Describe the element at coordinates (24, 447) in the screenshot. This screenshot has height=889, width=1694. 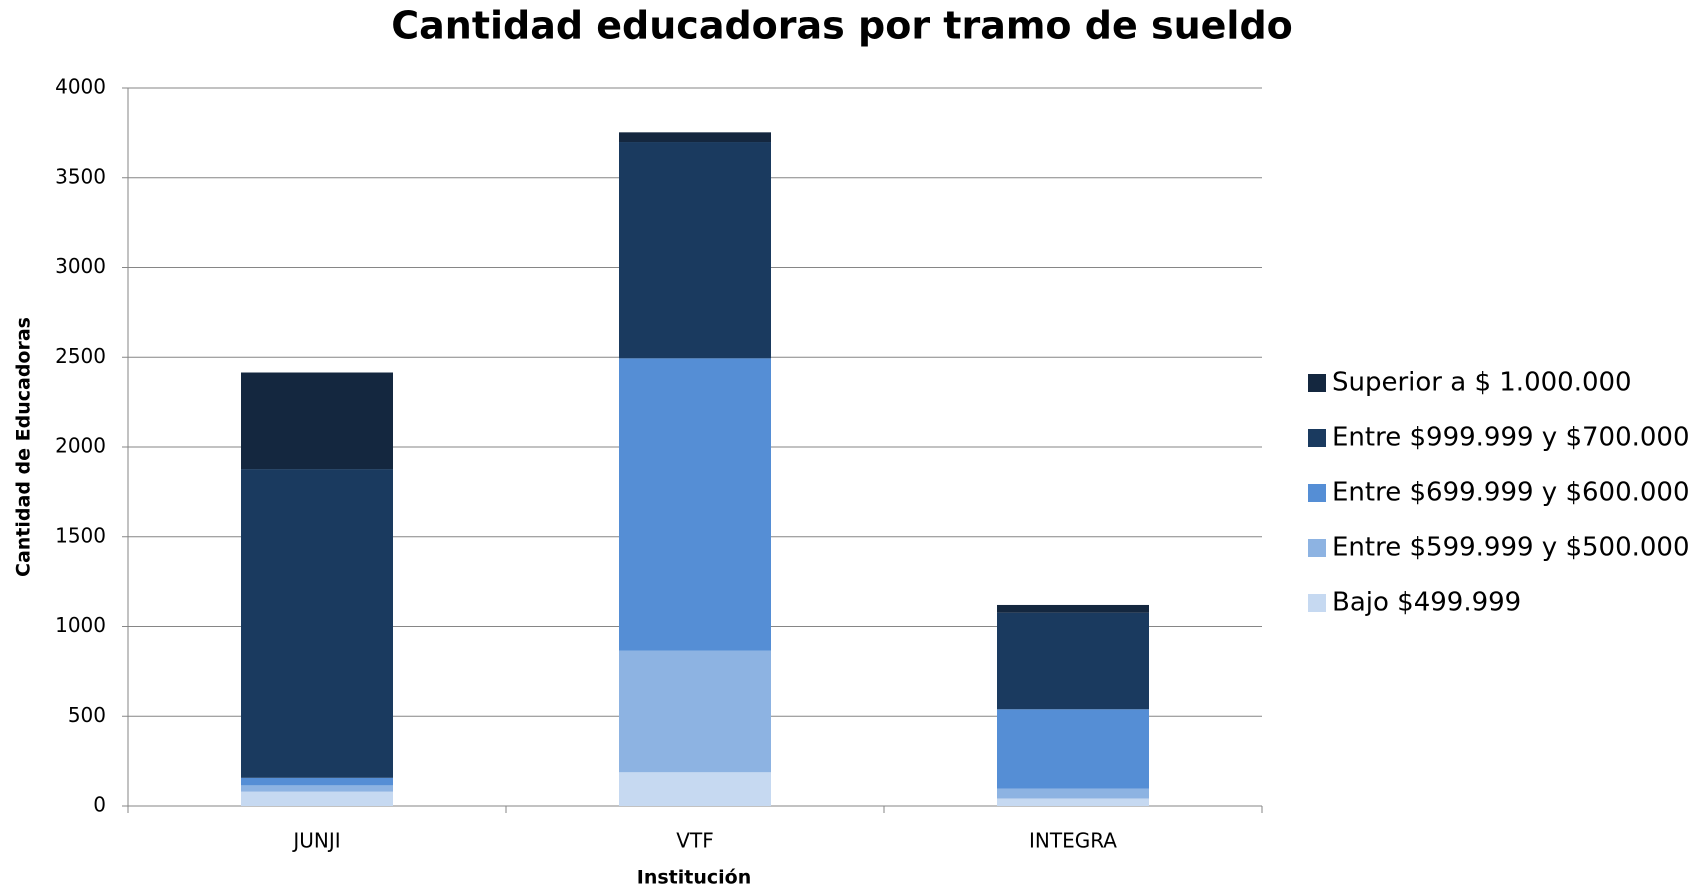
I see `y-axis-title: Cantidad de Educadoras` at that location.